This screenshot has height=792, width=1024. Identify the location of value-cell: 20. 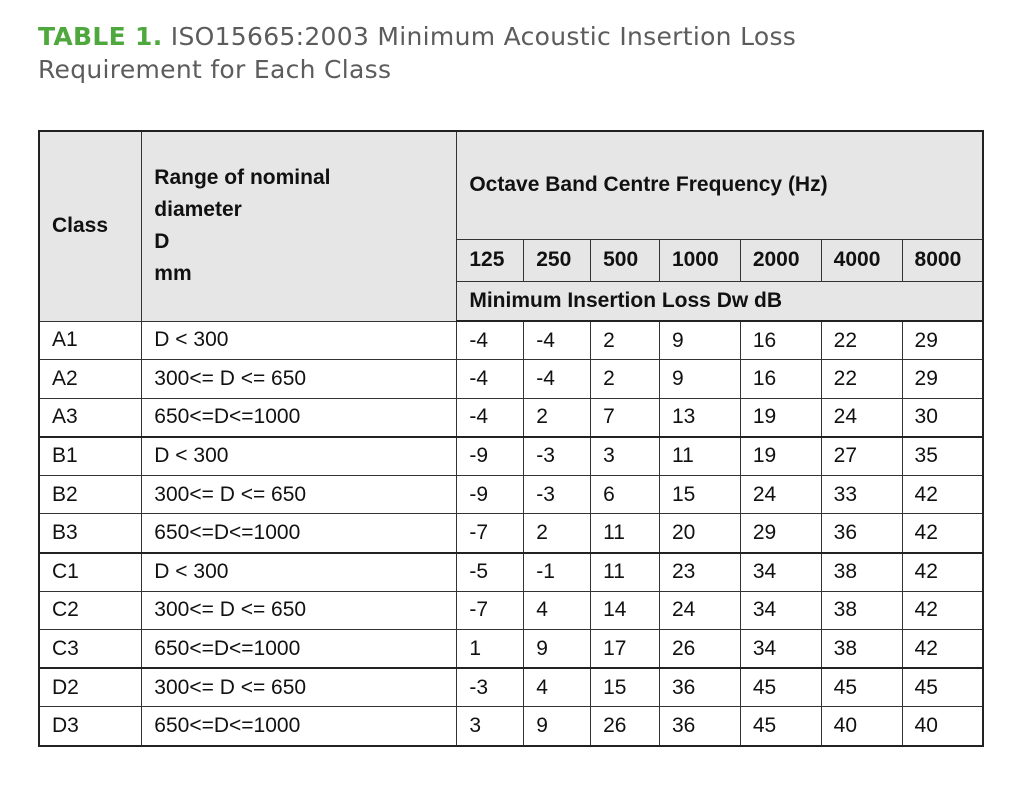
(699, 533).